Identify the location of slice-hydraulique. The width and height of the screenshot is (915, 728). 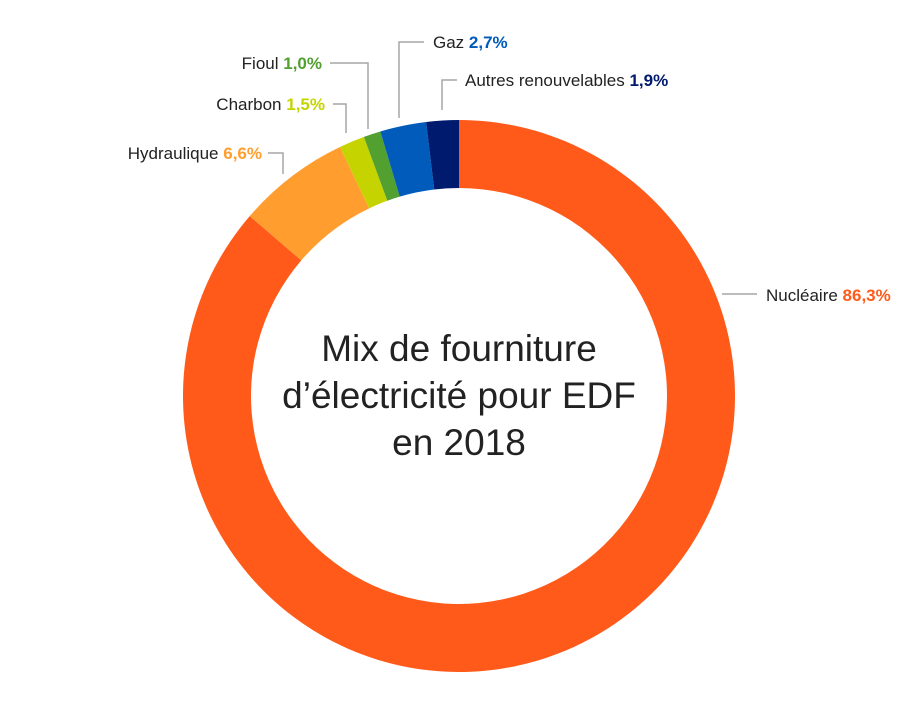
(309, 204).